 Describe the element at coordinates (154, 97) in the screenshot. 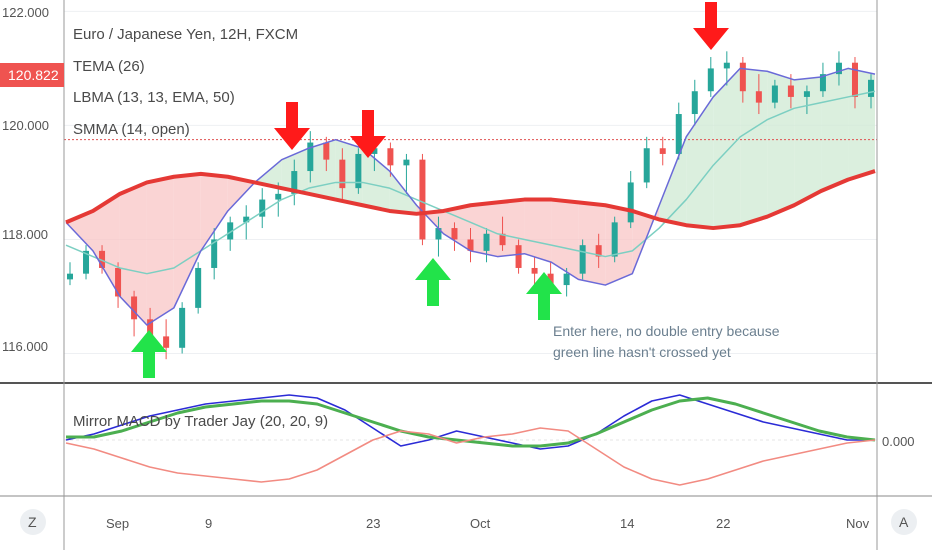

I see `legend-lbma: LBMA (13, 13, EMA, 50)` at that location.